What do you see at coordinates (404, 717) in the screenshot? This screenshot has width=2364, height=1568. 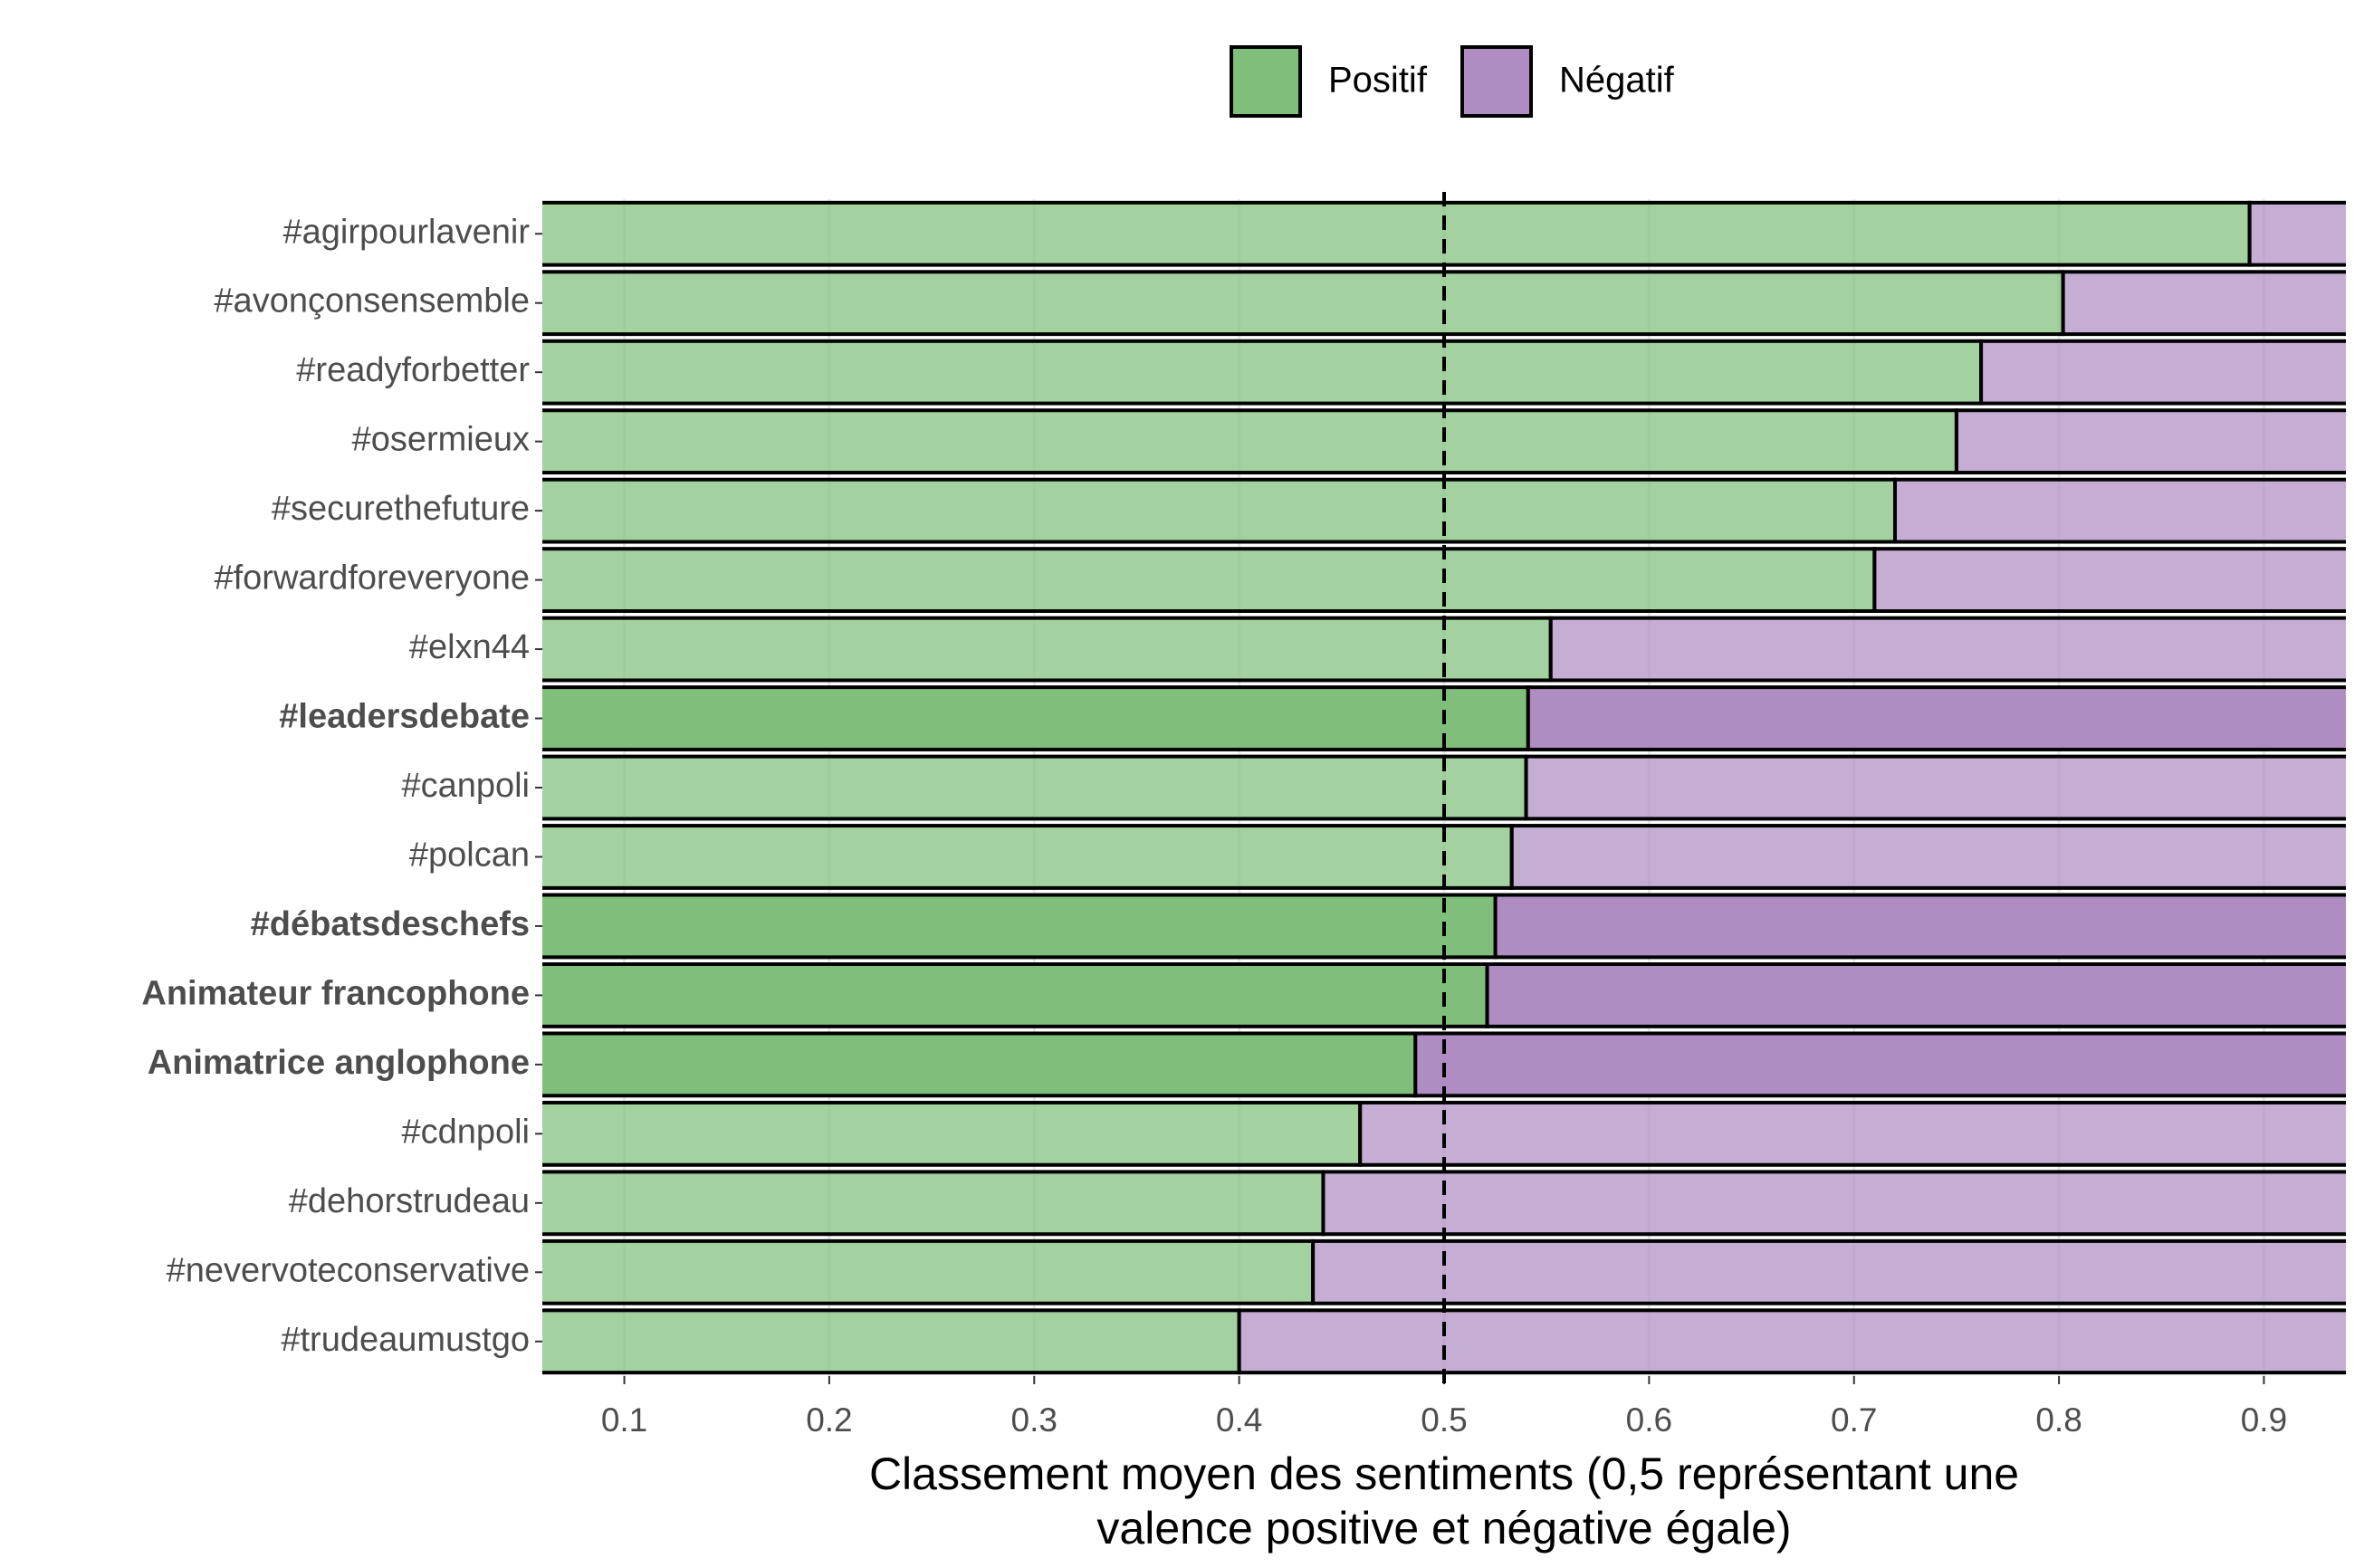 I see `y-tick-label: #leadersdebate` at bounding box center [404, 717].